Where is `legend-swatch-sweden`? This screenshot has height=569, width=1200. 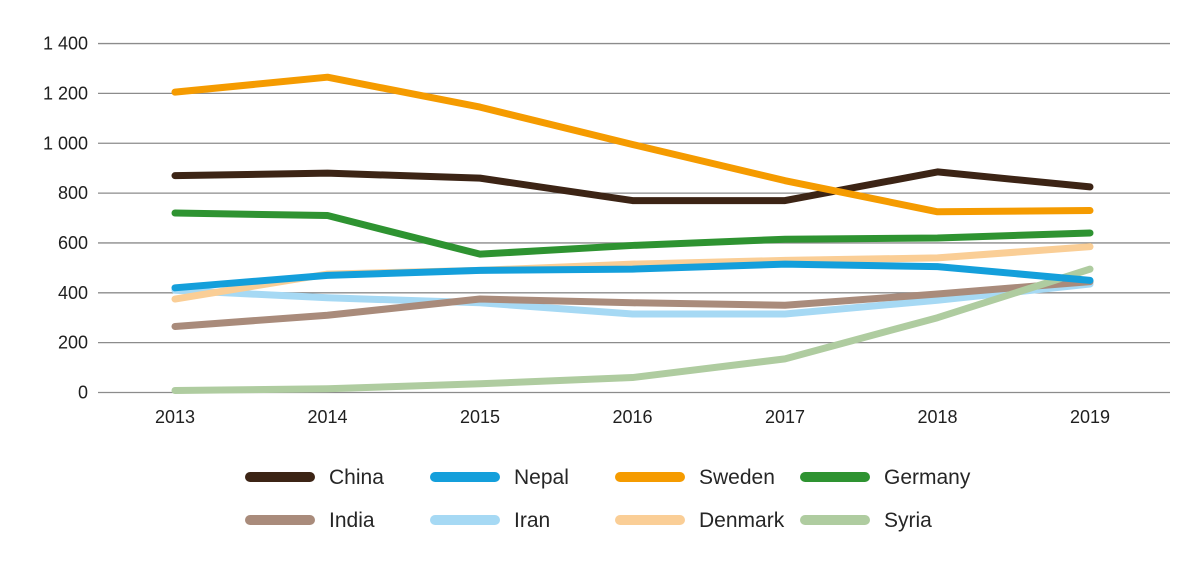 legend-swatch-sweden is located at coordinates (650, 477).